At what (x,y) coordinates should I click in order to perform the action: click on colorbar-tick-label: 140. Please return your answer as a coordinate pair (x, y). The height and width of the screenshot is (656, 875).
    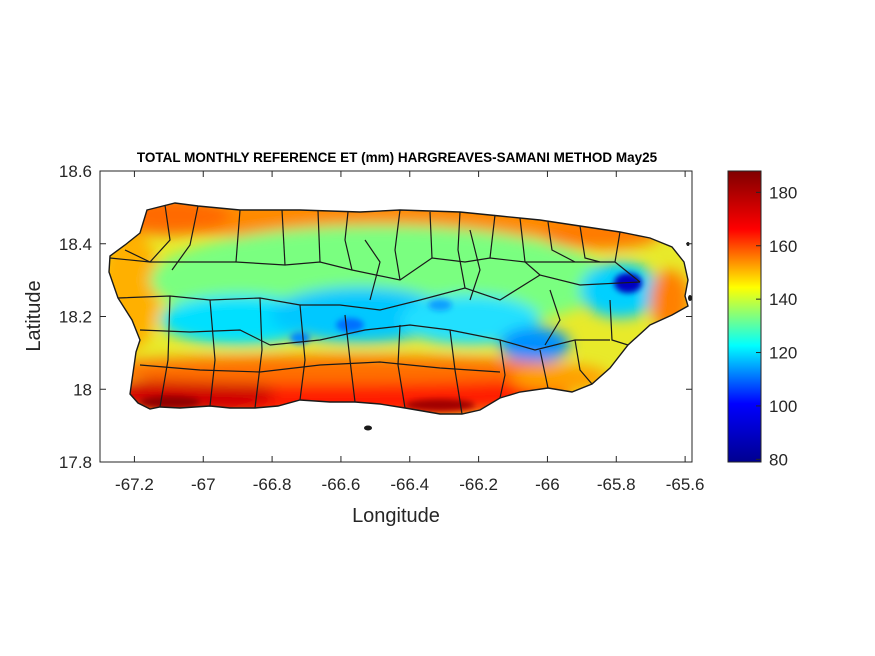
    Looking at the image, I should click on (783, 299).